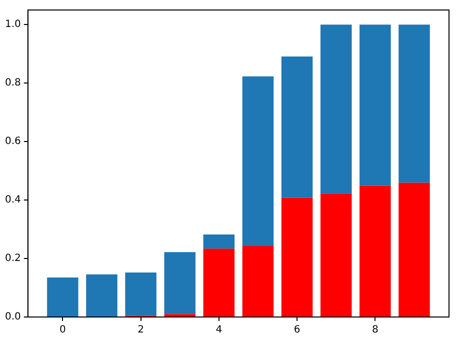  What do you see at coordinates (12, 258) in the screenshot?
I see `y-tick-label: 0.2` at bounding box center [12, 258].